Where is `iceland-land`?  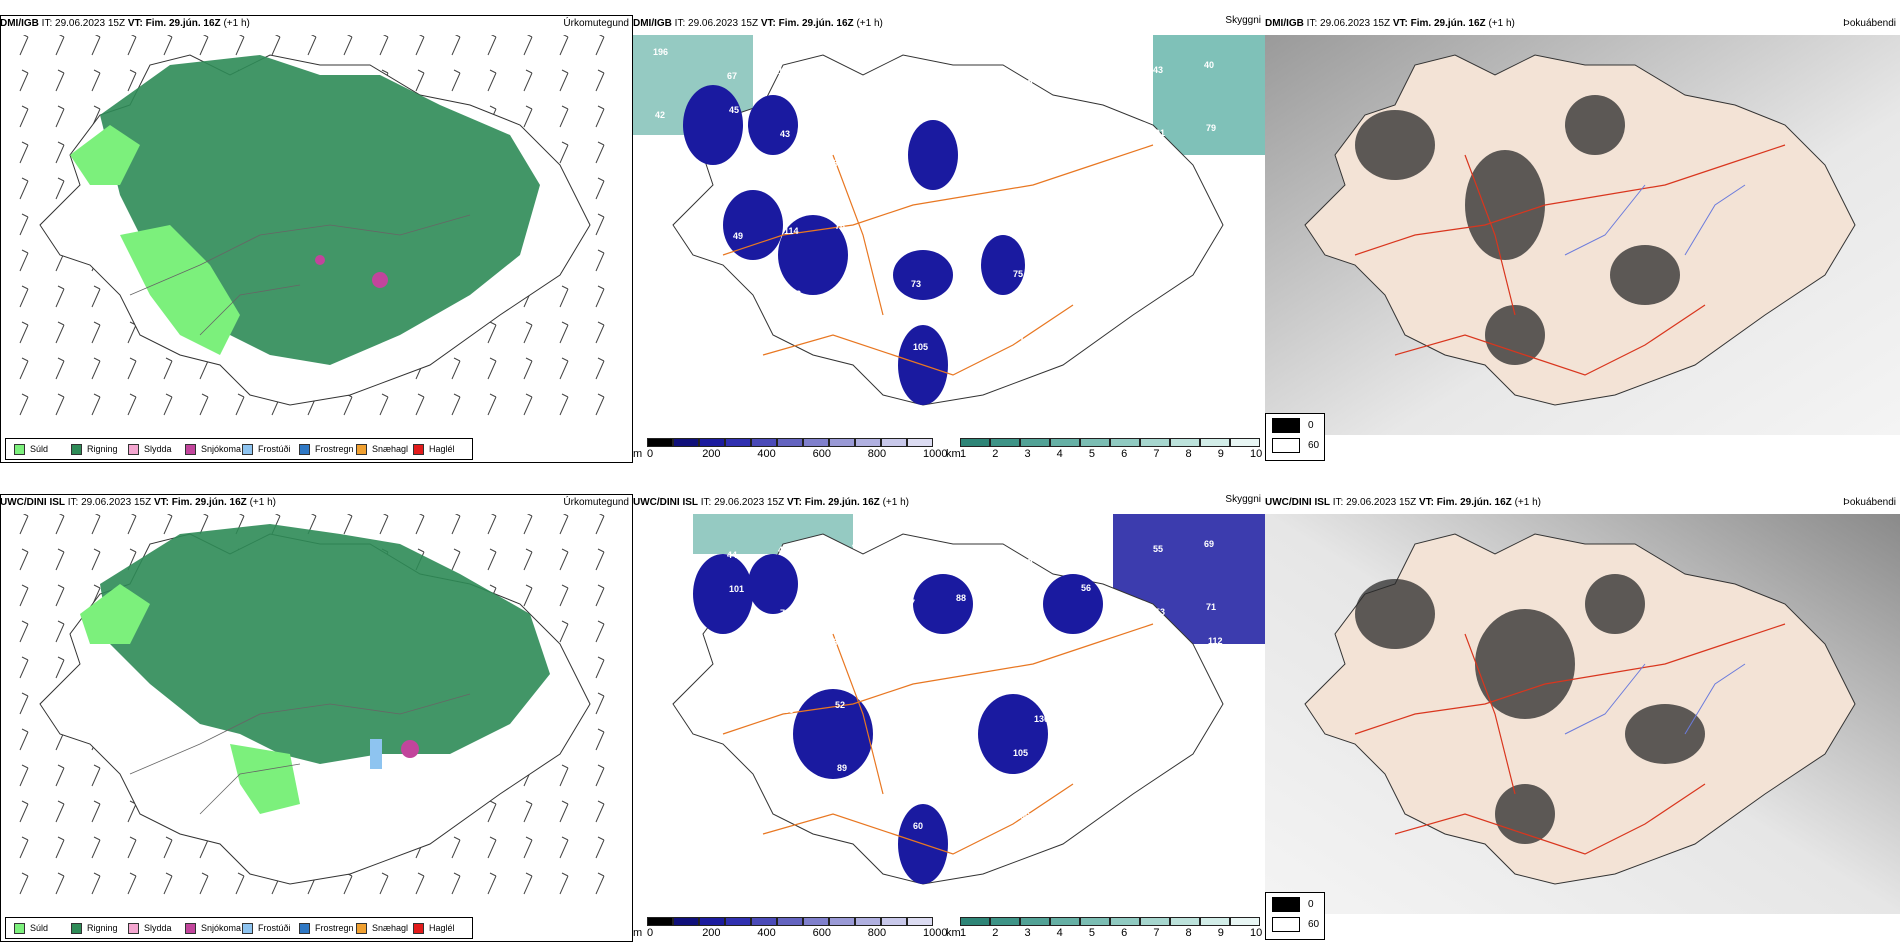
iceland-land is located at coordinates (1580, 230).